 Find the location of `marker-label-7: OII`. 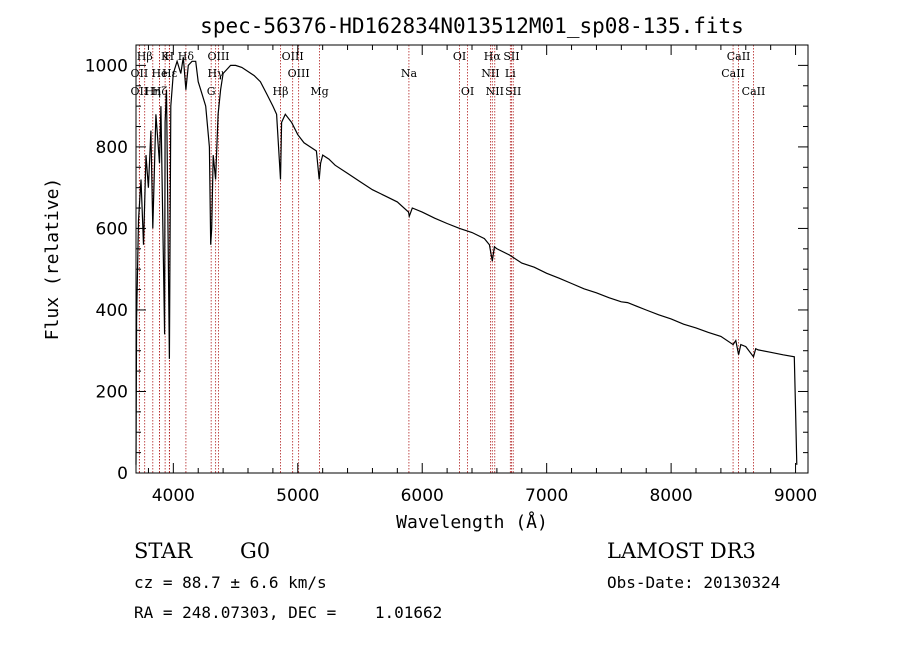

marker-label-7: OII is located at coordinates (140, 91).